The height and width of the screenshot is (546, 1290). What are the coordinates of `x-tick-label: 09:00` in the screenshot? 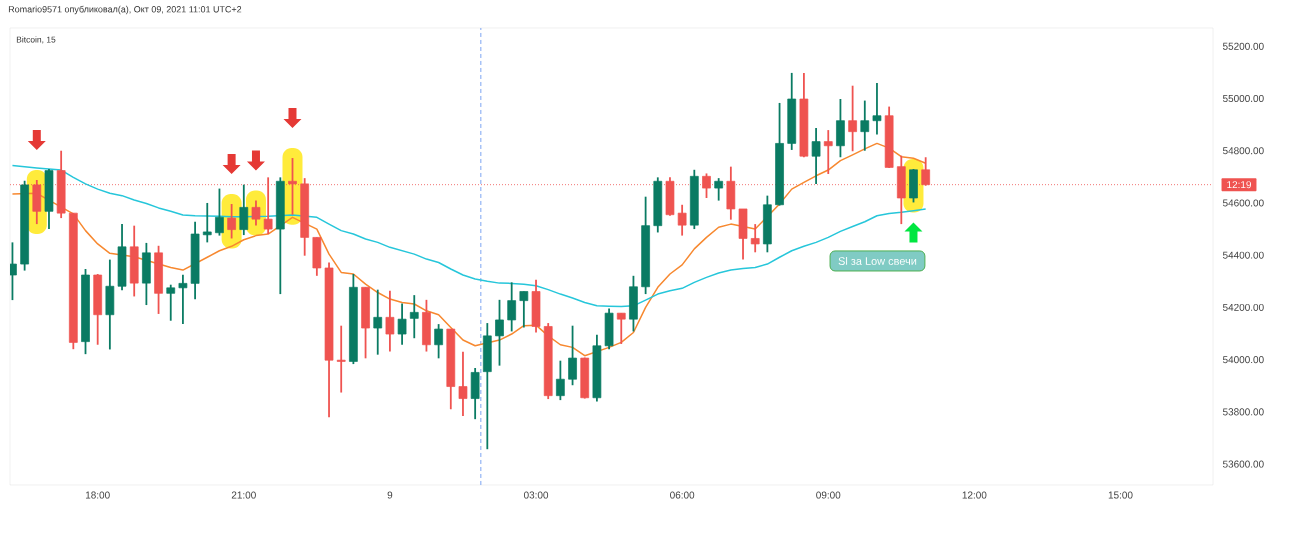 It's located at (828, 495).